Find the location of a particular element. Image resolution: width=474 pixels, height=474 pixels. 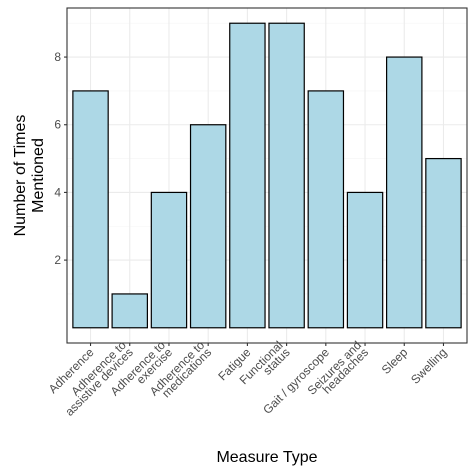

x-axis-title: Measure Type is located at coordinates (266, 457).